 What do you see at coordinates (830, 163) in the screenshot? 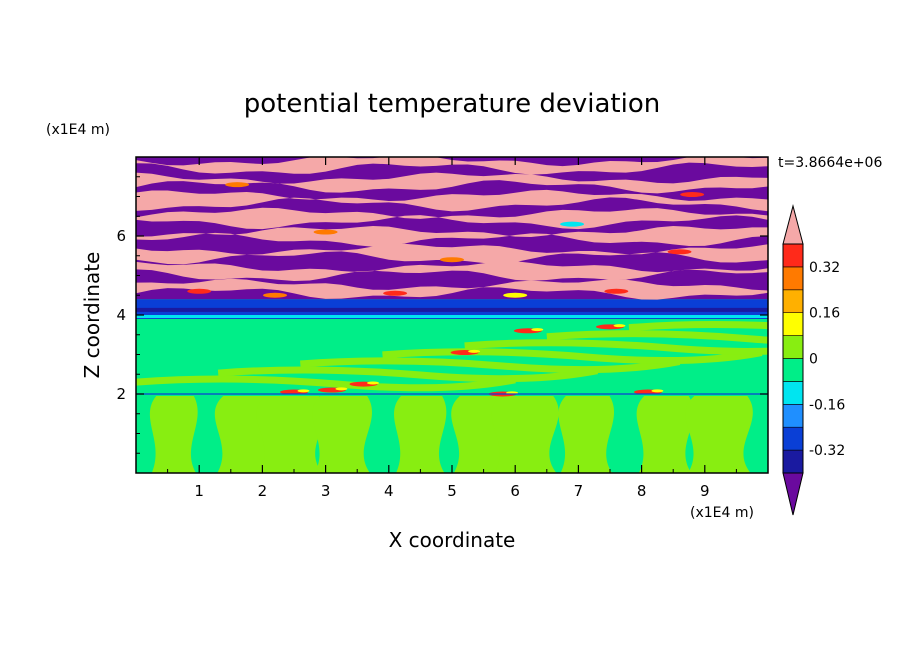
I see `time-label: t=3.8664e+06` at bounding box center [830, 163].